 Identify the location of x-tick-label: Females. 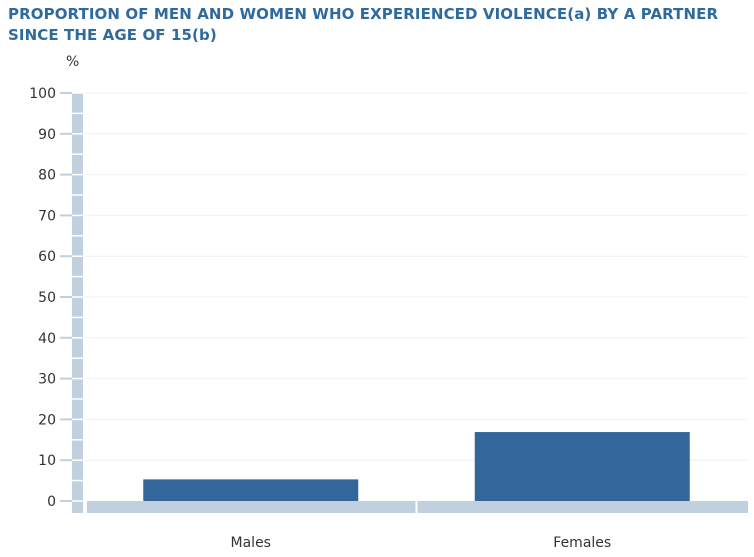
(582, 543).